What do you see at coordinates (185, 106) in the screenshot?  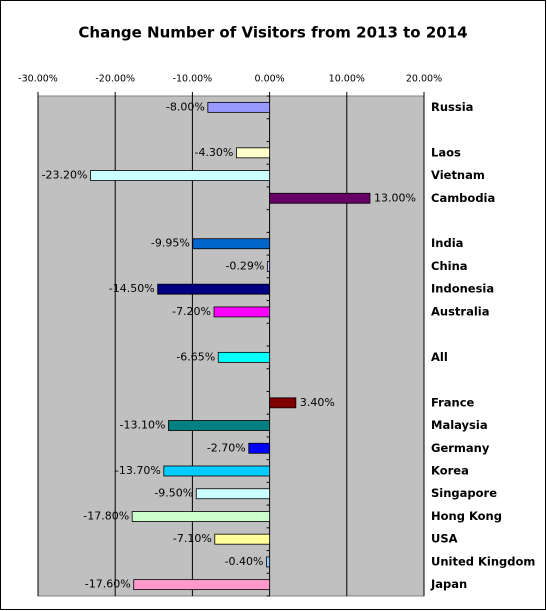 I see `value-label: -8.00%` at bounding box center [185, 106].